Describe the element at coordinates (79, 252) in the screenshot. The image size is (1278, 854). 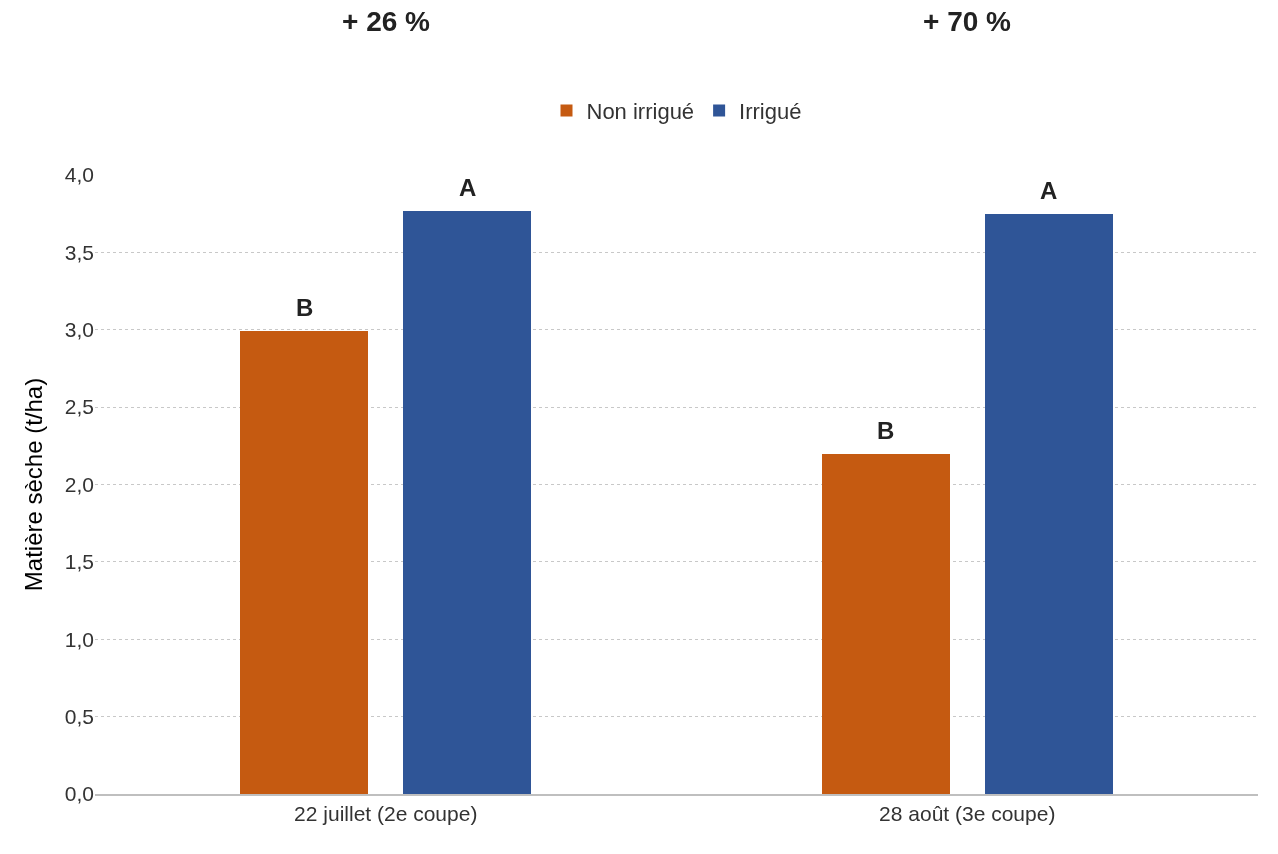
I see `y-tick-label: 3,5` at that location.